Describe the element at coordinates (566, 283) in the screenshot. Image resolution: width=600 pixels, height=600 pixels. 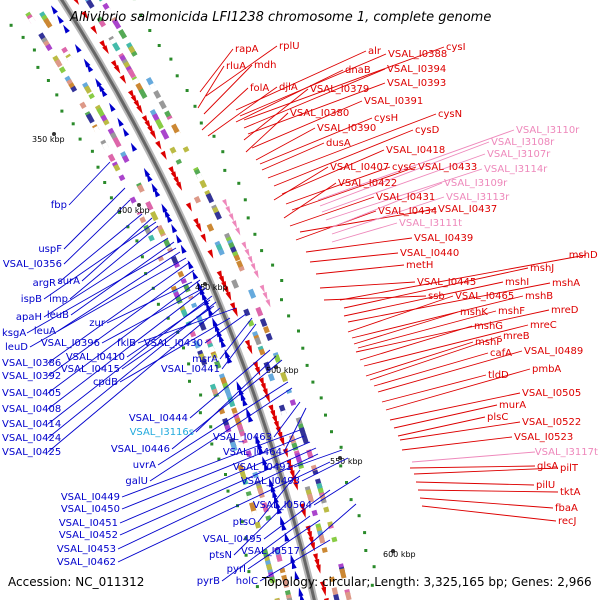
I see `forward-gene-label: mshA` at that location.